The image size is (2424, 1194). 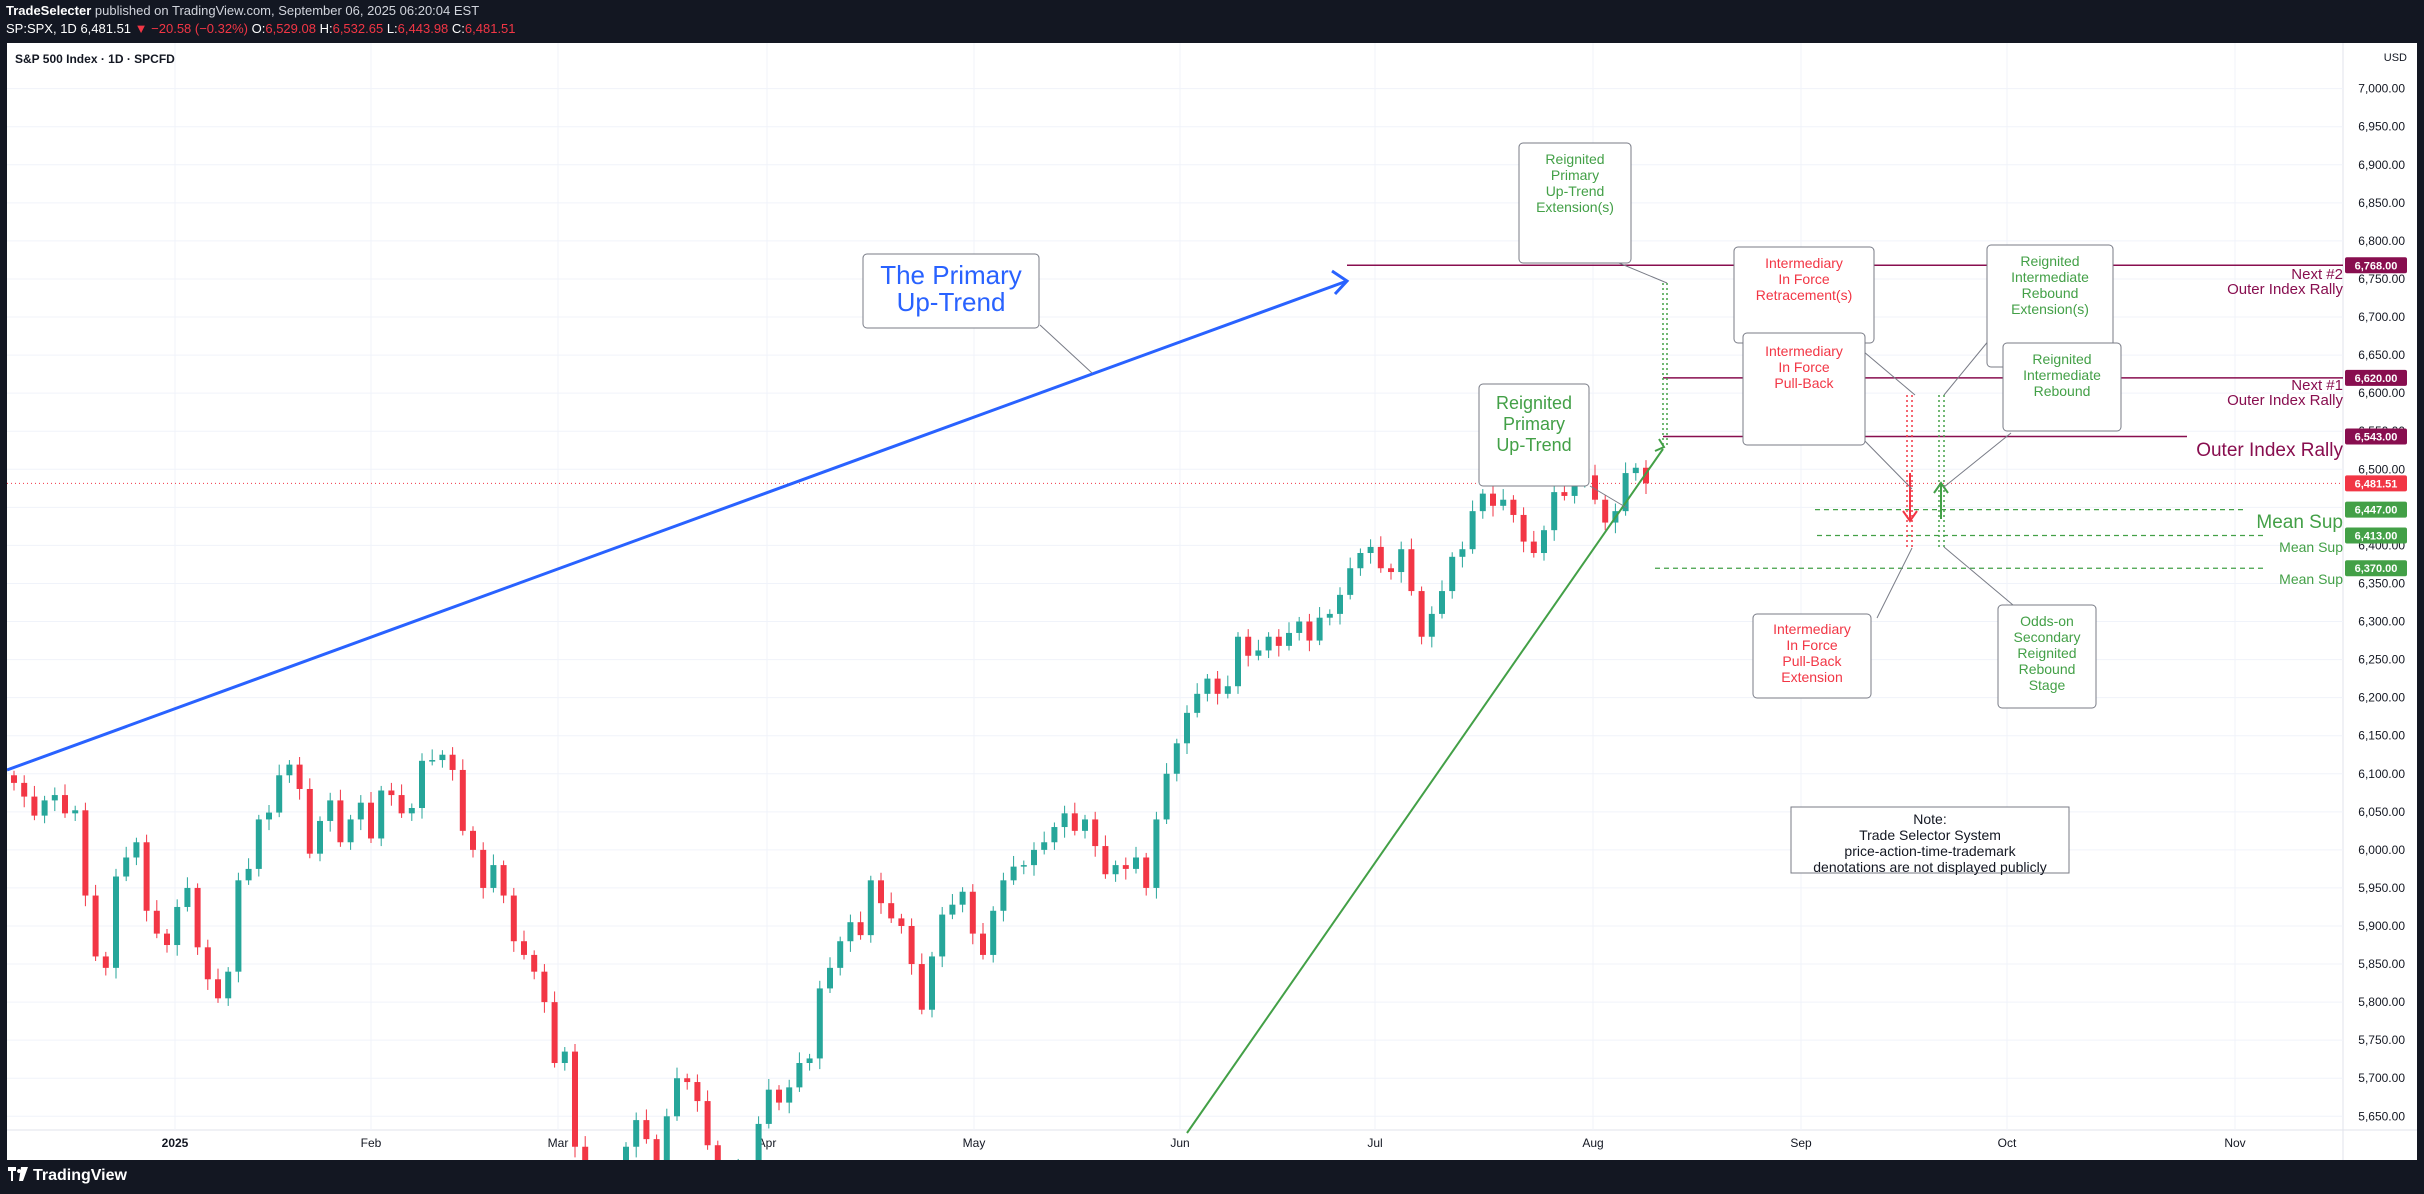 What do you see at coordinates (67, 1176) in the screenshot?
I see `tradingview-logo: TradingView` at bounding box center [67, 1176].